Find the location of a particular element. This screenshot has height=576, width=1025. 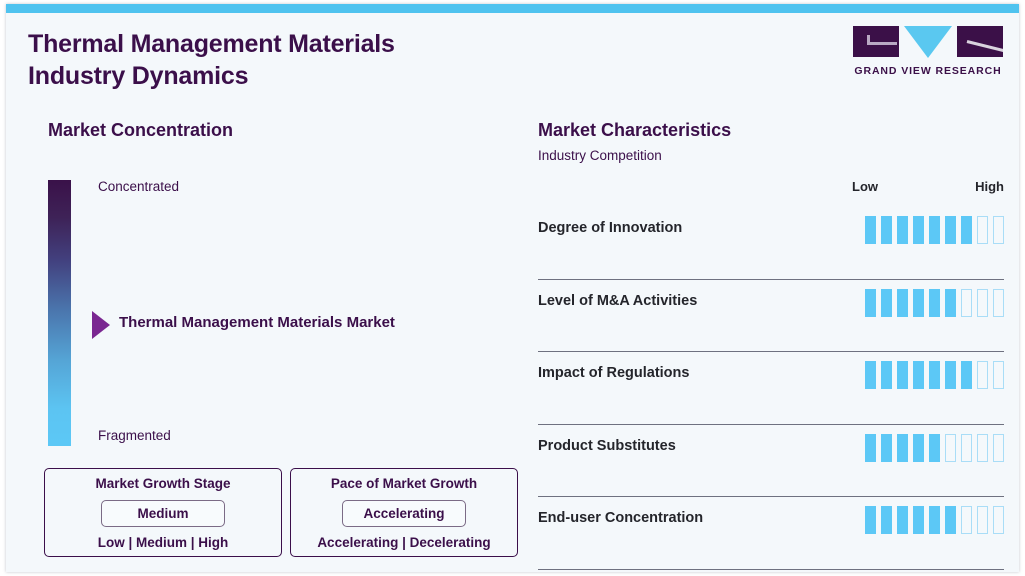

logo-left-block-icon is located at coordinates (876, 41).